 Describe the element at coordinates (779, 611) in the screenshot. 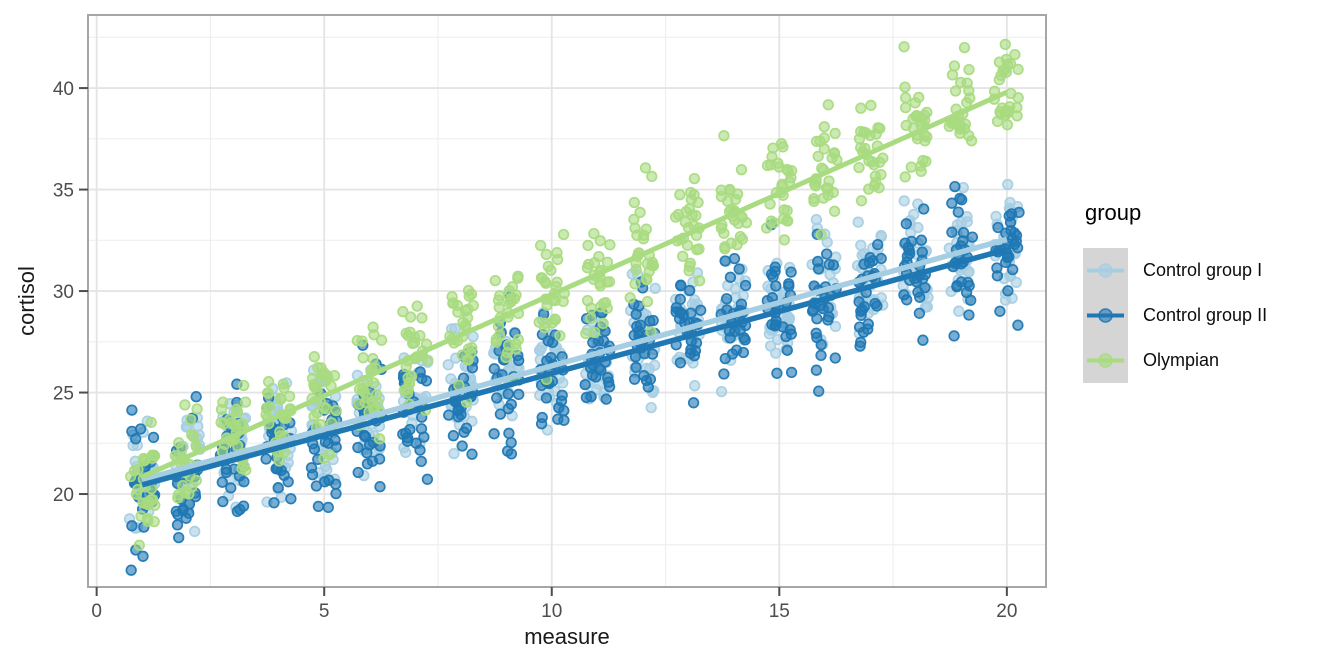

I see `svg-text: 15` at that location.